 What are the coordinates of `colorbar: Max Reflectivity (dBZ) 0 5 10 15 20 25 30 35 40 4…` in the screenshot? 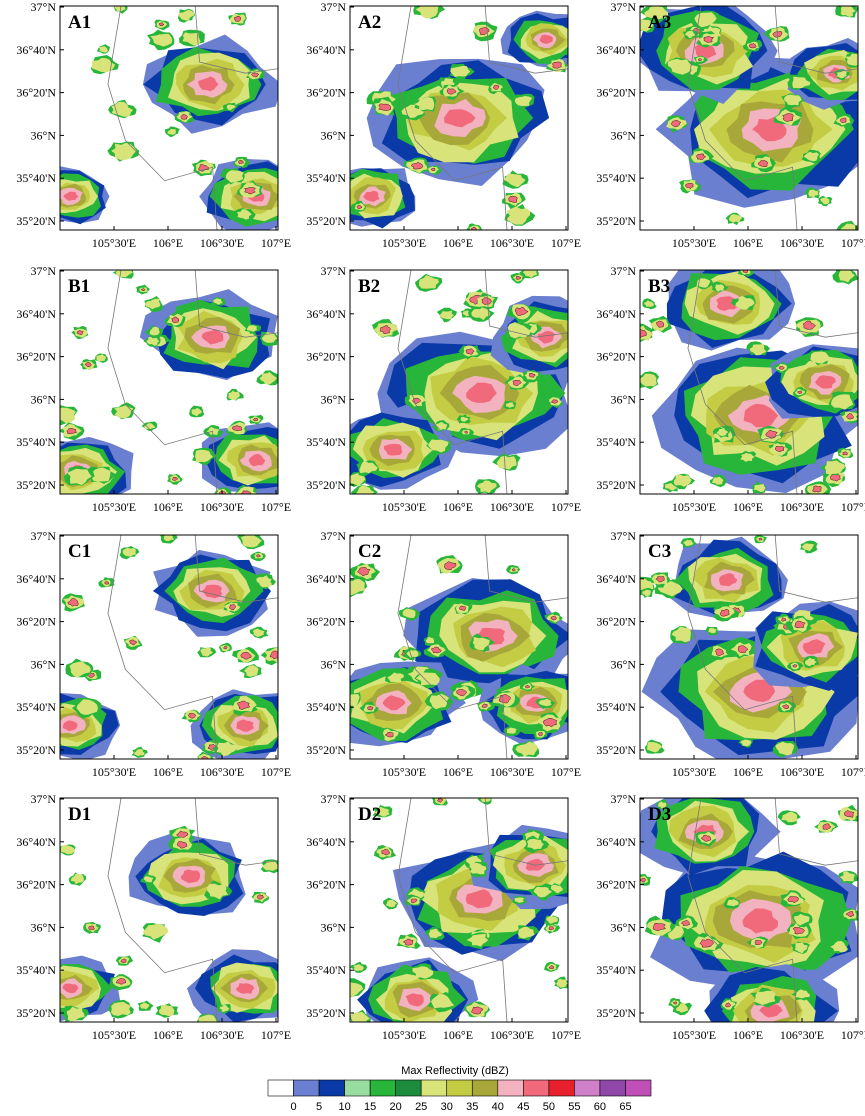 It's located at (459, 1089).